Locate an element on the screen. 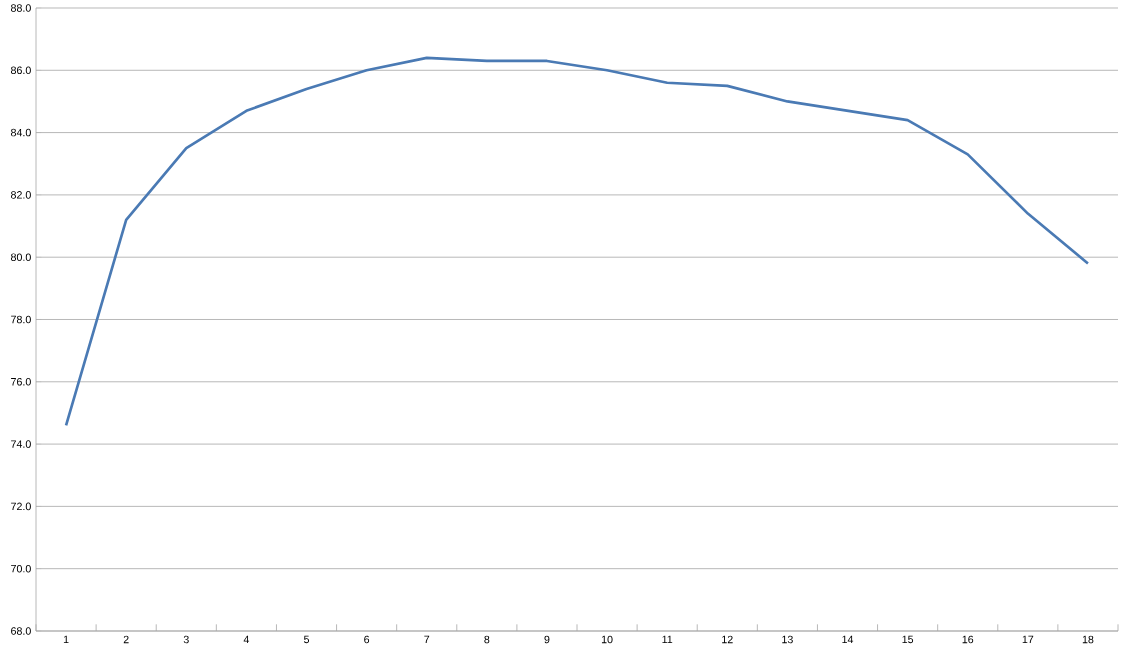 The height and width of the screenshot is (667, 1131). x-tick-label: 4 is located at coordinates (246, 639).